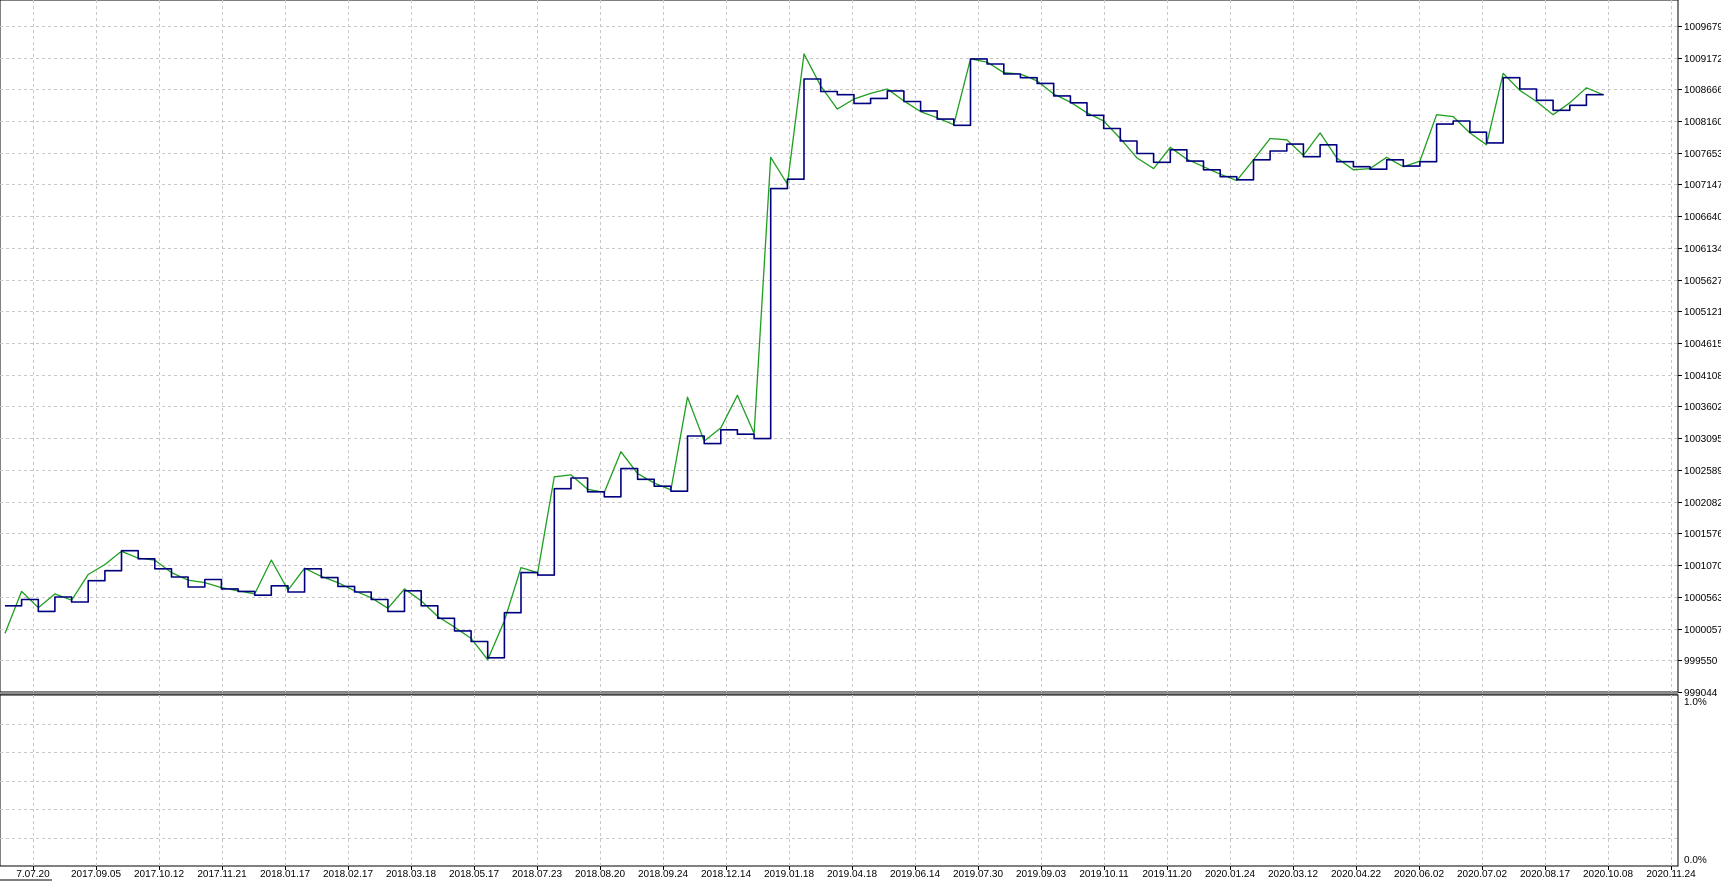  I want to click on panel-separator, so click(839, 693).